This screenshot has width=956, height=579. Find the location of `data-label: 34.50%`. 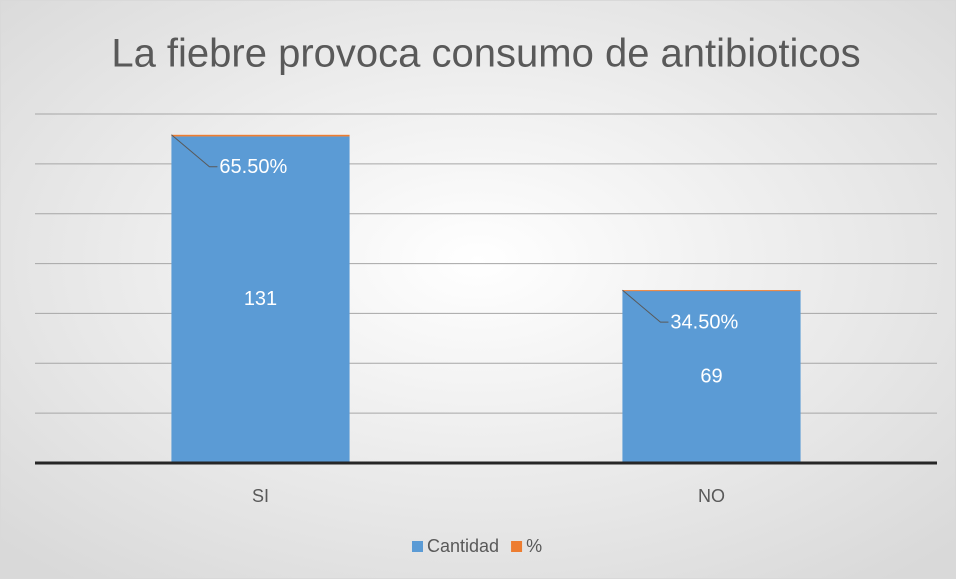

data-label: 34.50% is located at coordinates (704, 322).